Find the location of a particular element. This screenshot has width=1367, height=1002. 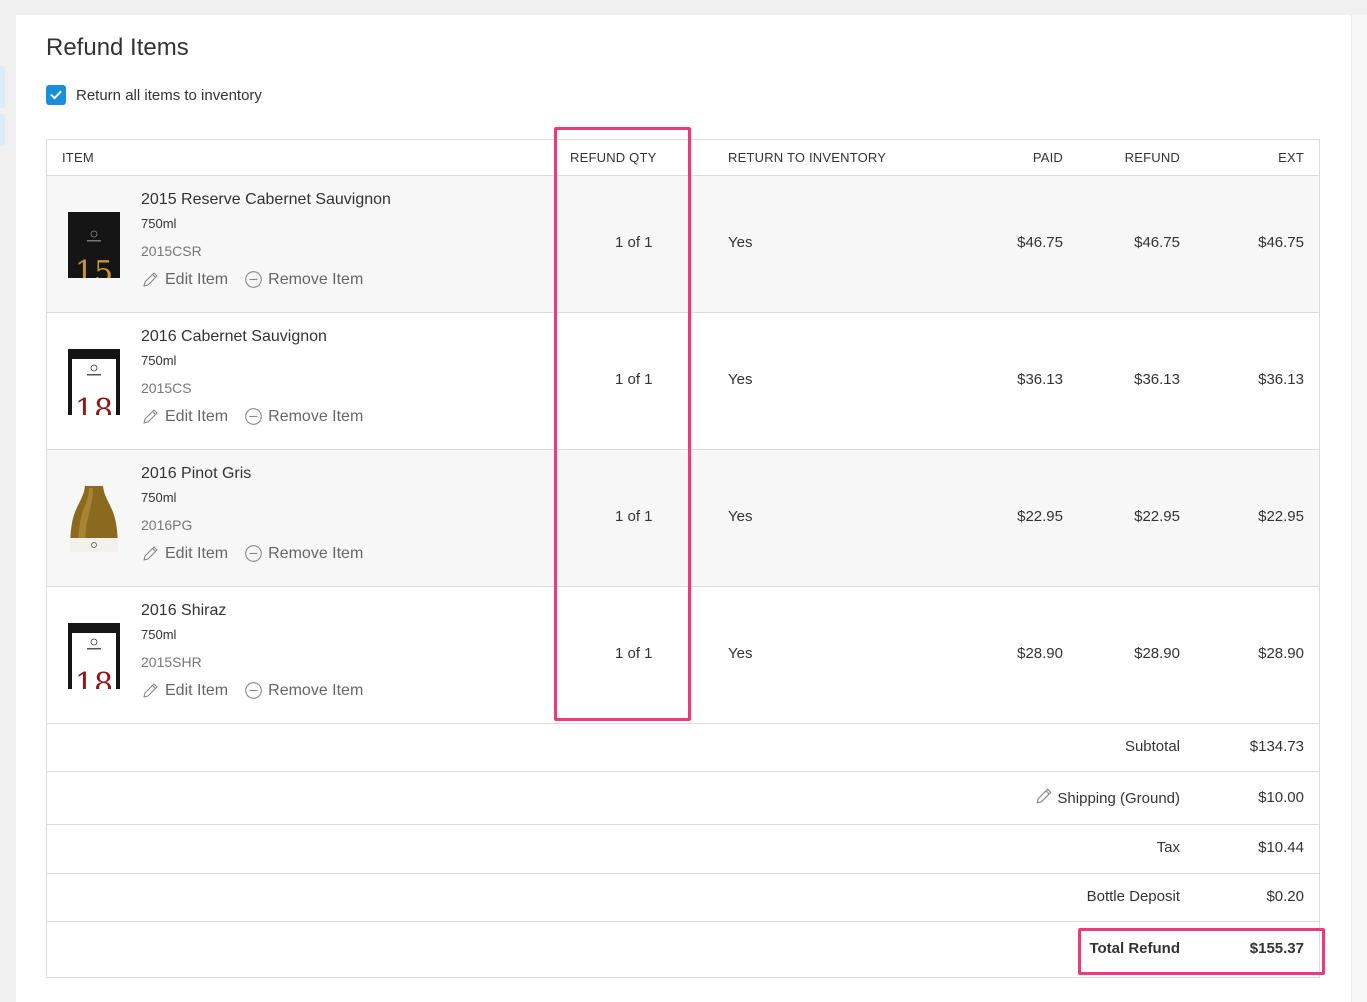

total-refund-value: $155.37 is located at coordinates (1276, 948).